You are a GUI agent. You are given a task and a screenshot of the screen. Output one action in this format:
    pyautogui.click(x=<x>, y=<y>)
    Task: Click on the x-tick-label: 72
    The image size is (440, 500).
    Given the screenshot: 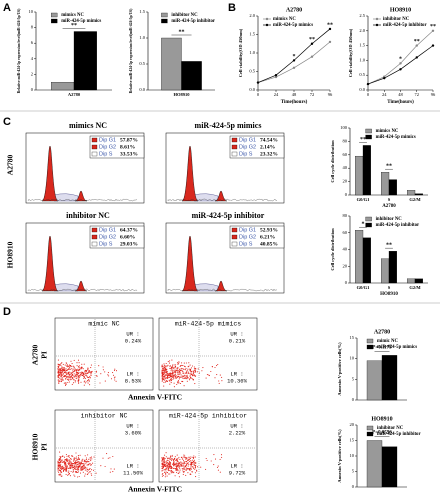 What is the action you would take?
    pyautogui.click(x=417, y=94)
    